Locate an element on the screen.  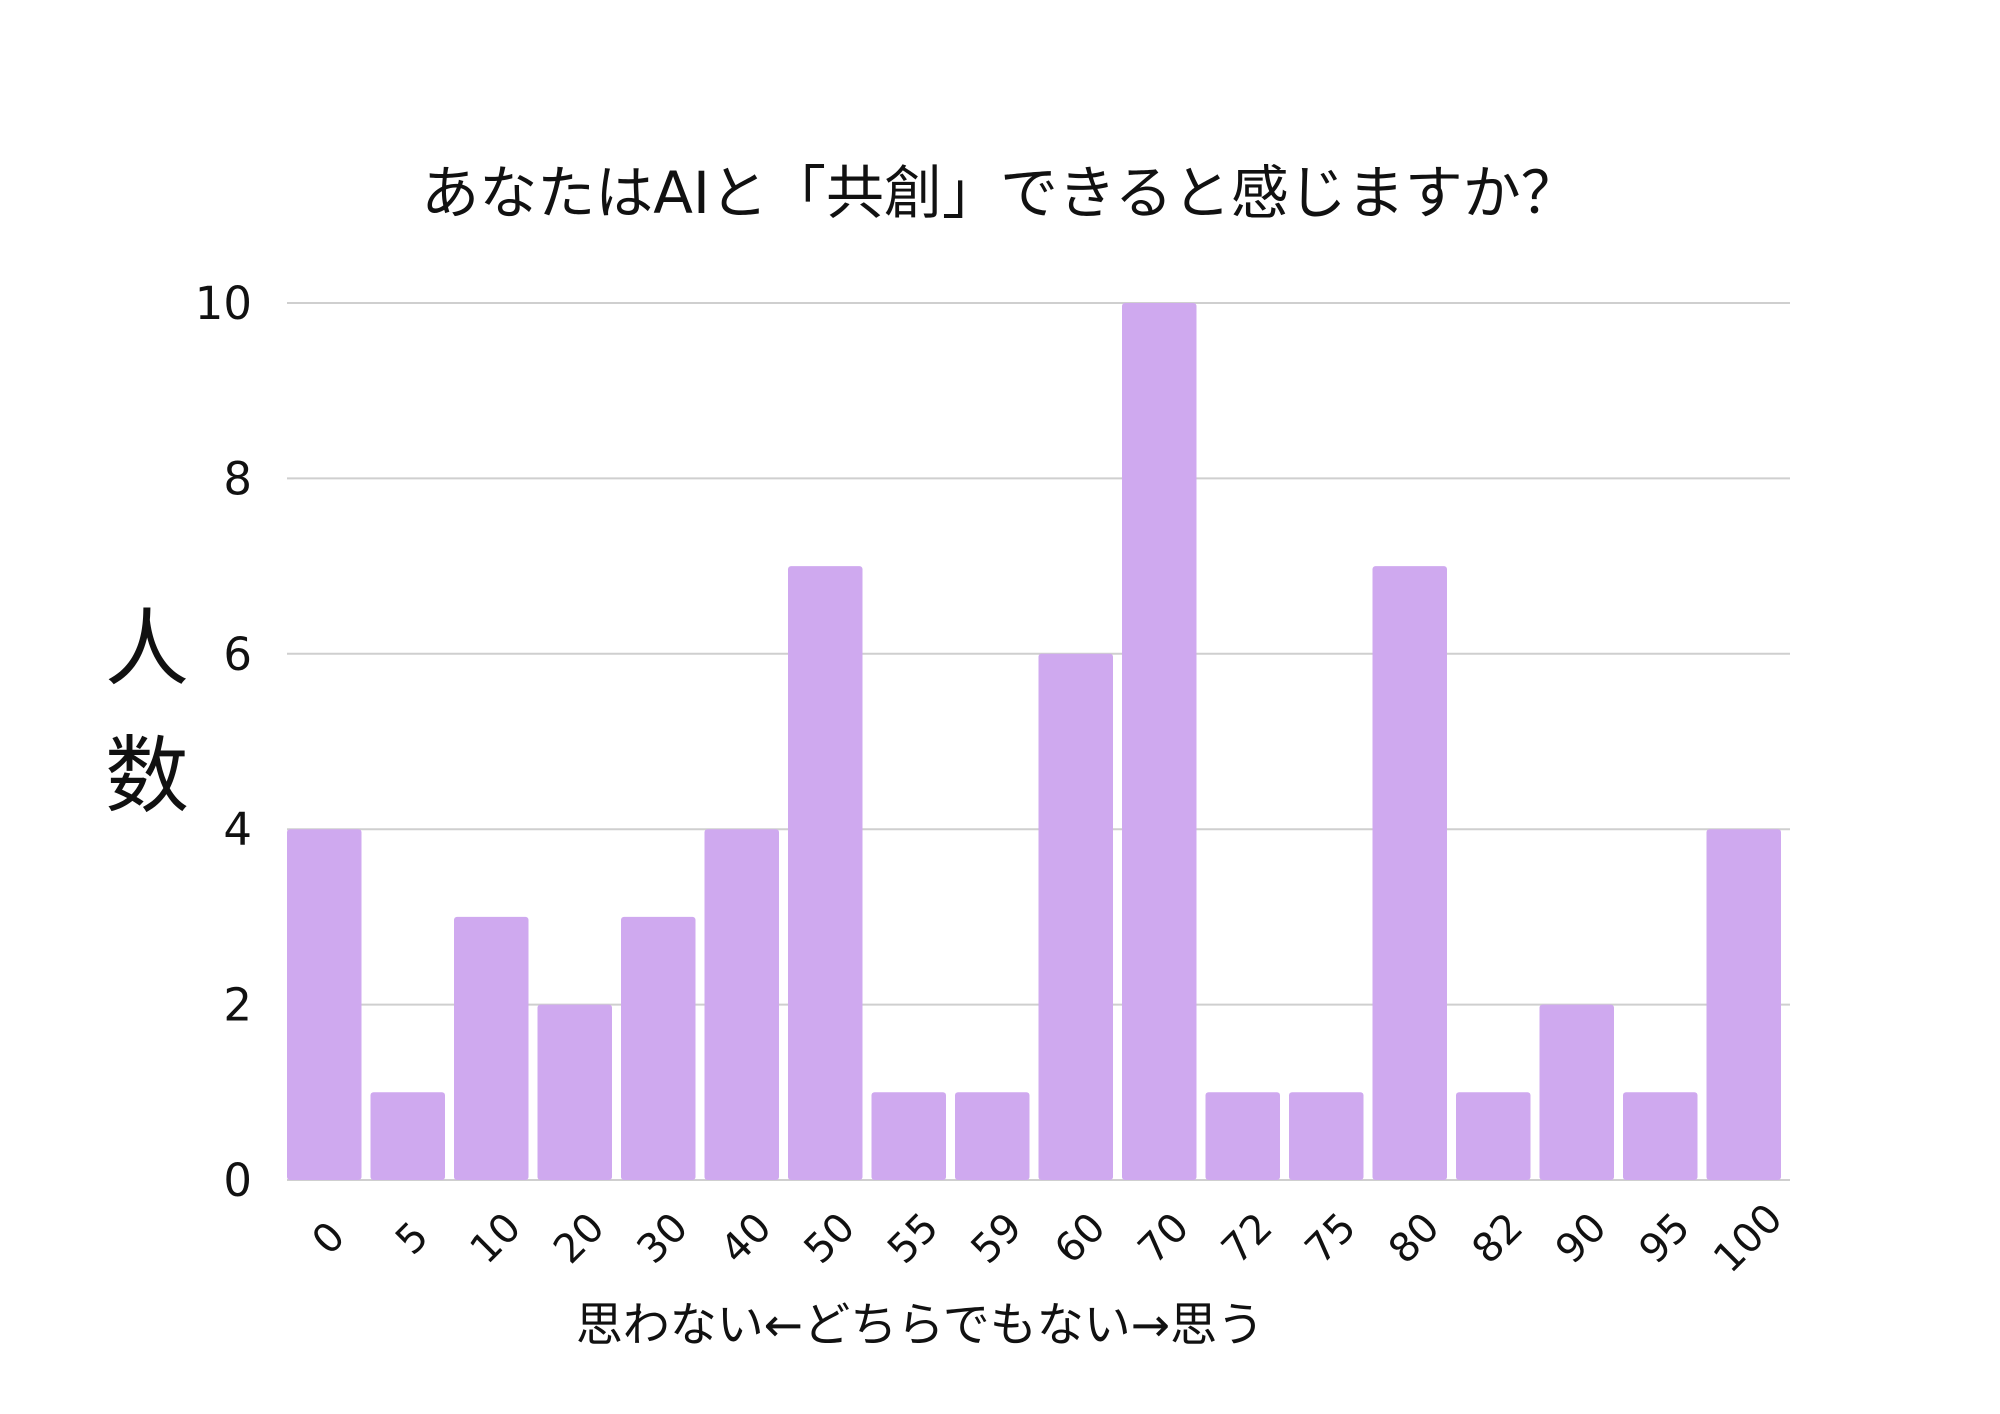
x-tick-label-59: 59 is located at coordinates (997, 1238).